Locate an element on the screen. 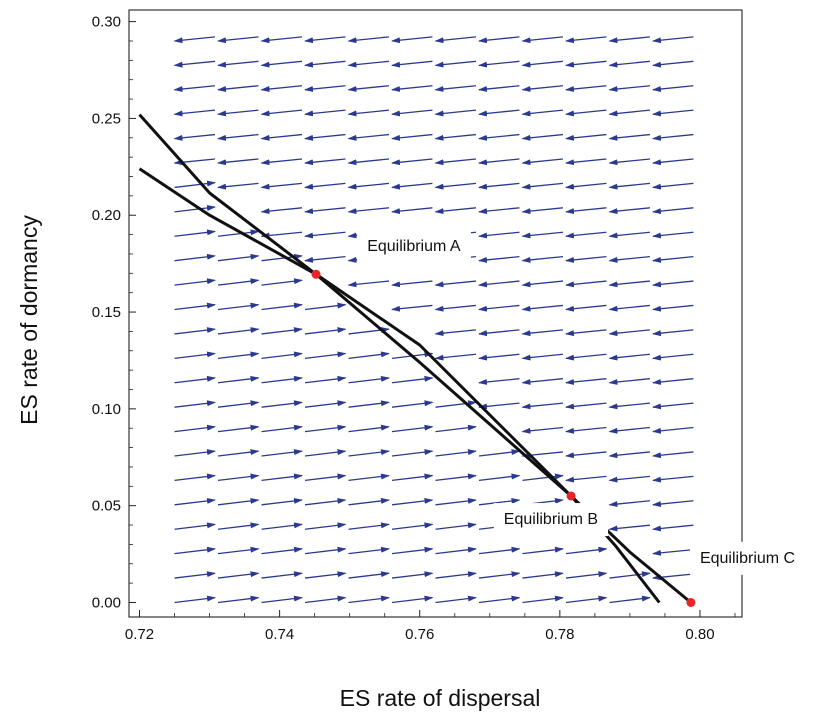 Image resolution: width=815 pixels, height=720 pixels. y-axis-title: ES rate of dormancy is located at coordinates (29, 320).